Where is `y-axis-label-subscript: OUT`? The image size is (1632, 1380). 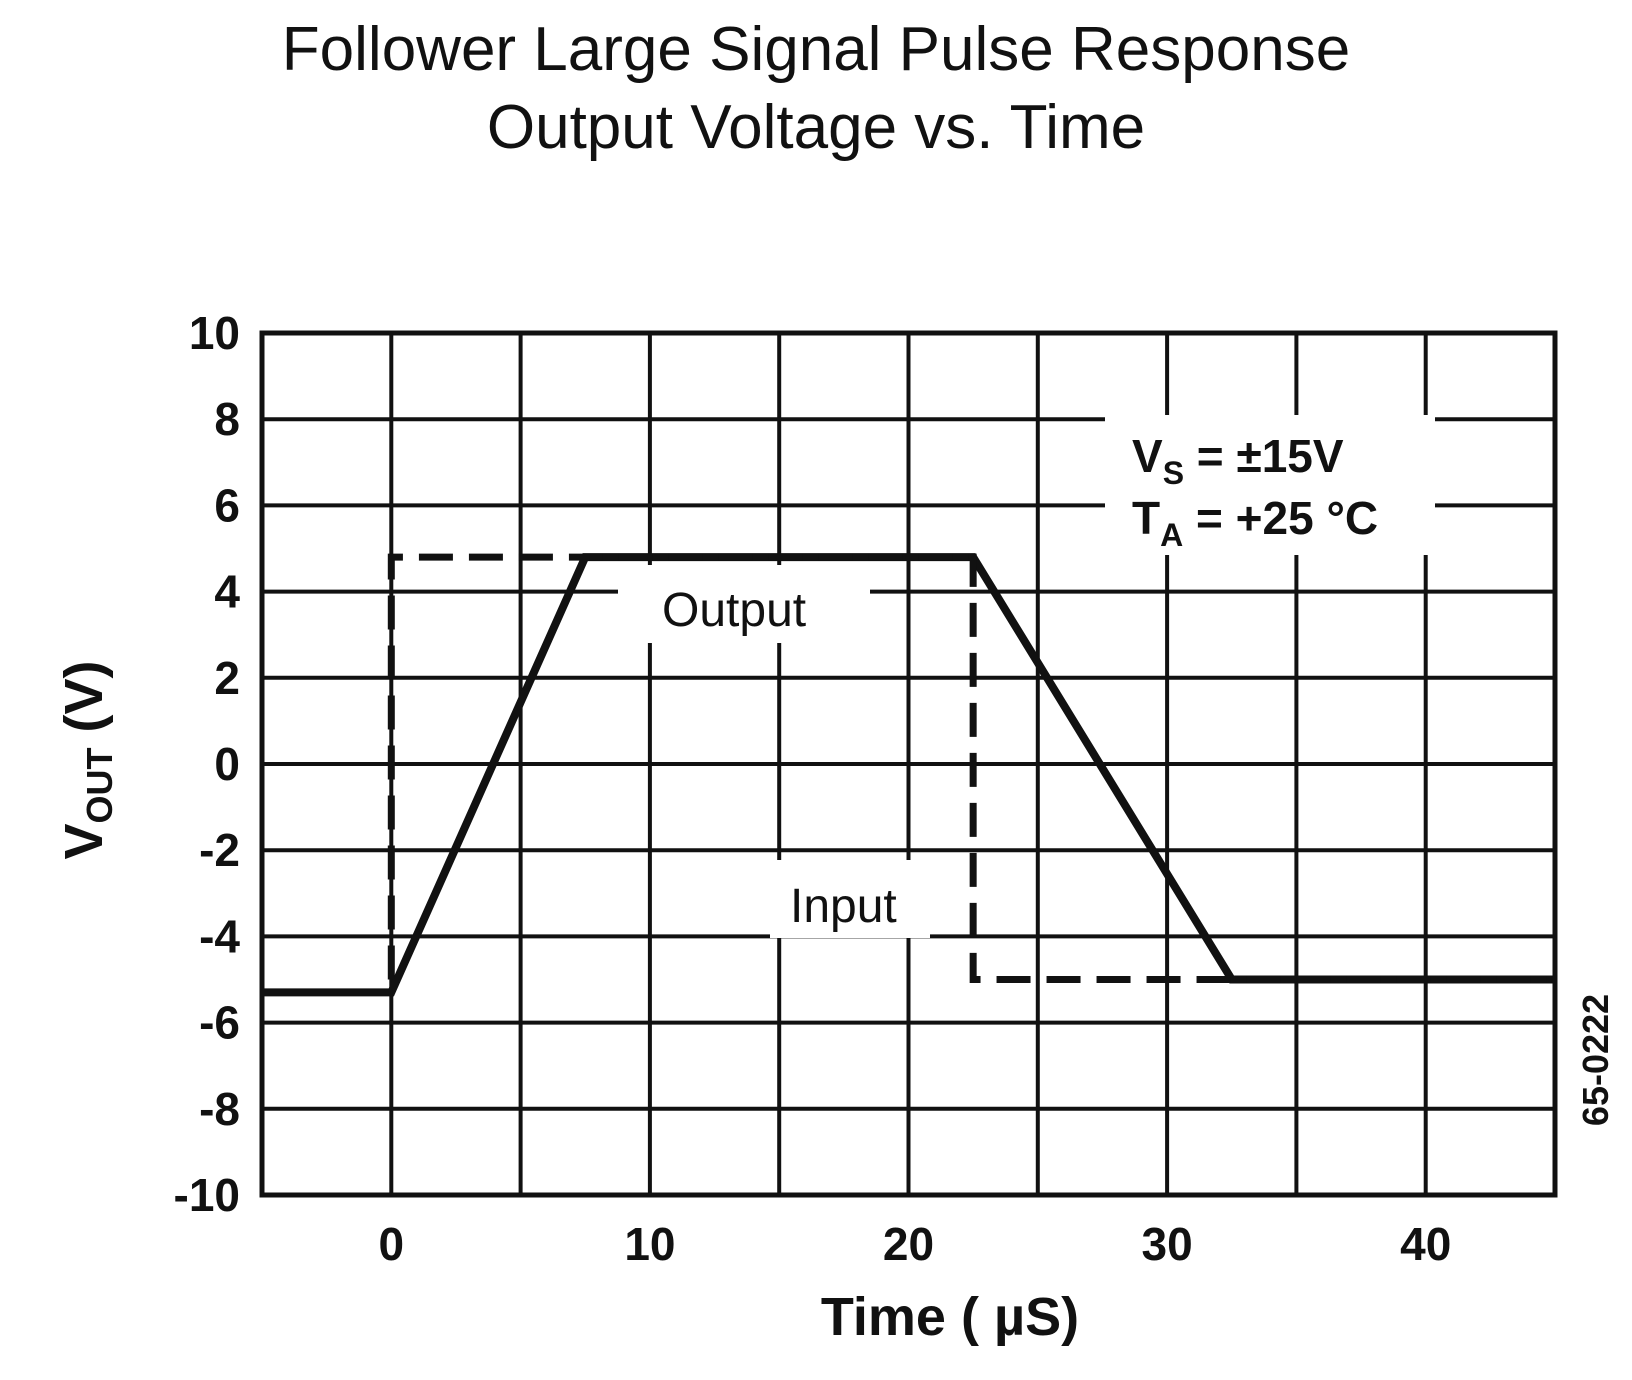
y-axis-label-subscript: OUT is located at coordinates (99, 785).